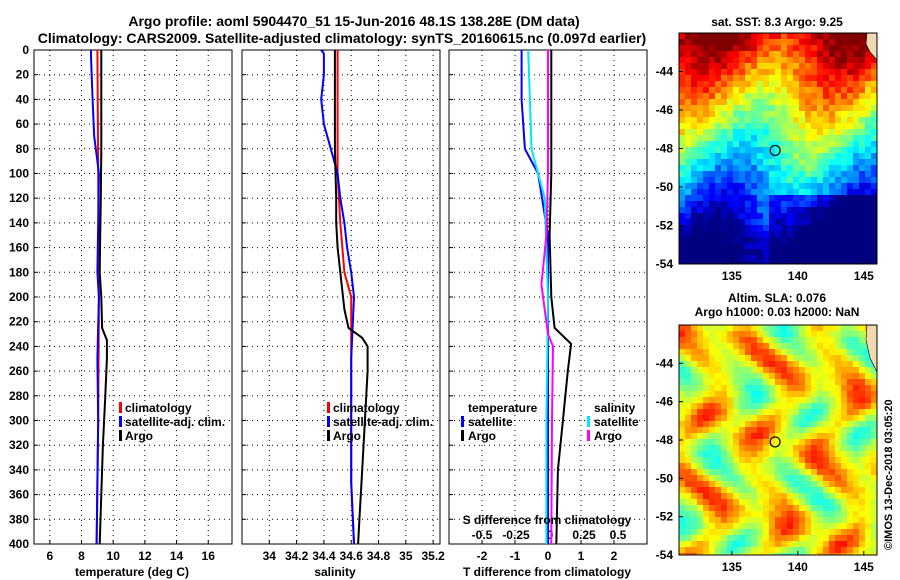  Describe the element at coordinates (19, 198) in the screenshot. I see `ytick-label: 120` at that location.